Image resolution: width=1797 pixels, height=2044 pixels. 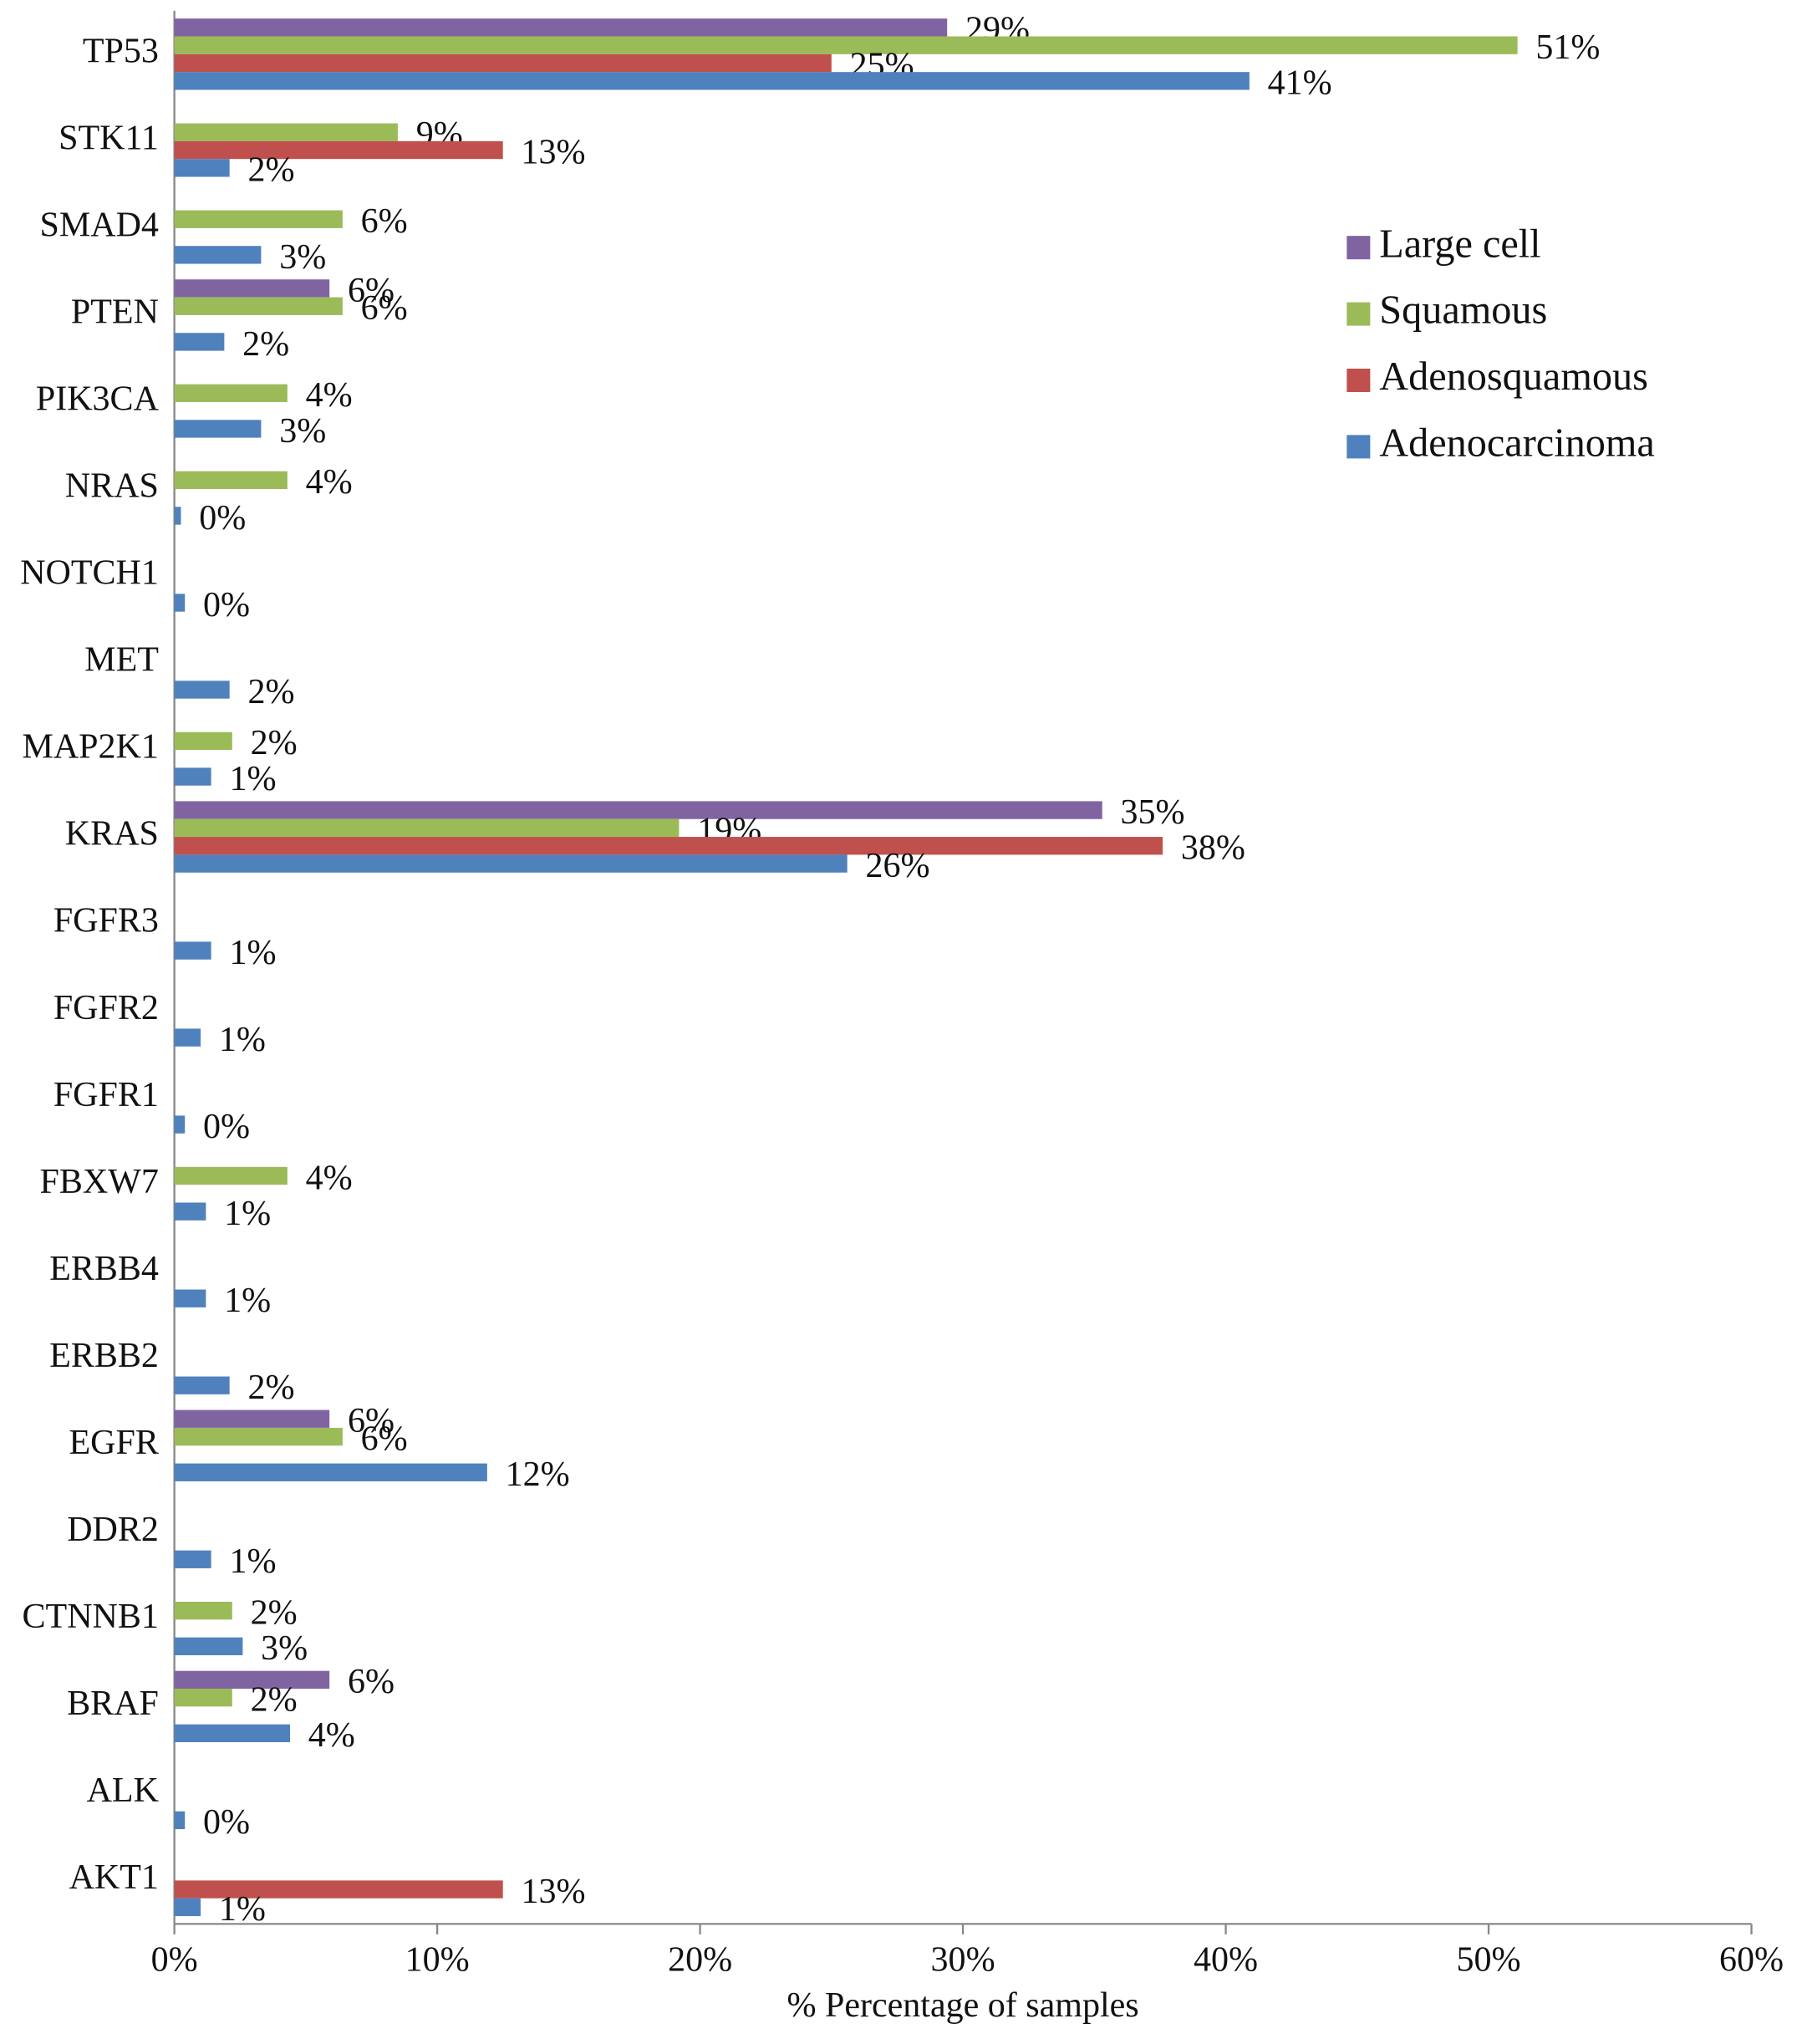 I want to click on legend-label: Adenosquamous, so click(x=1513, y=376).